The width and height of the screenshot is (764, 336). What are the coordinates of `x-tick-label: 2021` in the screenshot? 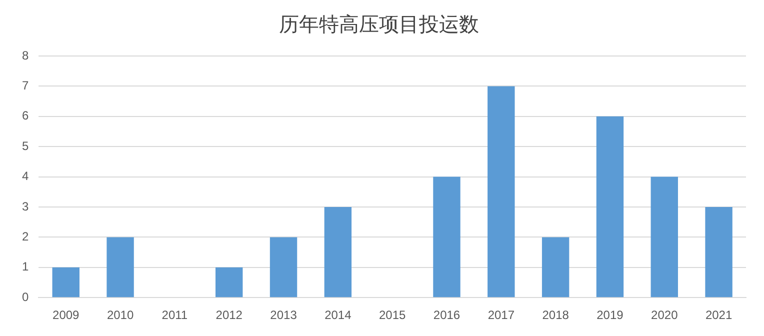 It's located at (718, 315).